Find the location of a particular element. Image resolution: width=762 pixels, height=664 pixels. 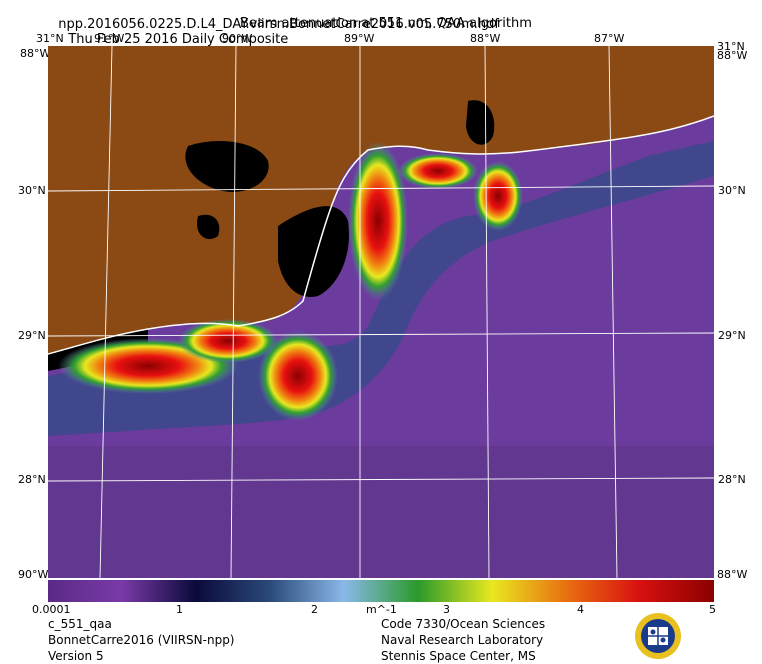

footer-org-code: Code 7330/Ocean Sciences is located at coordinates (463, 624).